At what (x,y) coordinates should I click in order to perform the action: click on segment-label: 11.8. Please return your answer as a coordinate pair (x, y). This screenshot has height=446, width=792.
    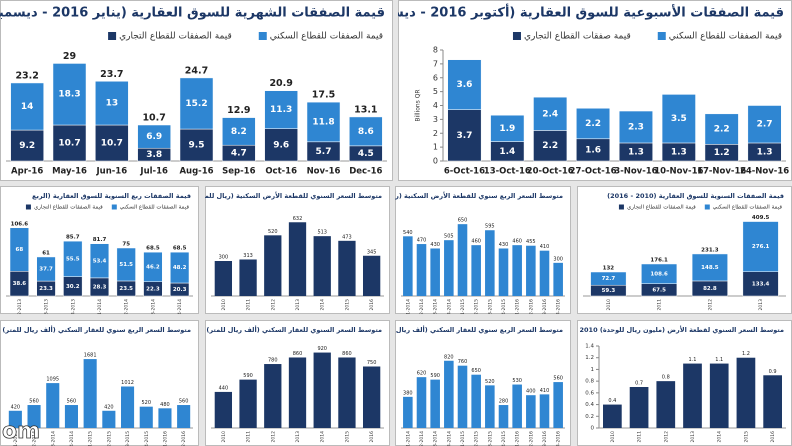
    Looking at the image, I should click on (323, 122).